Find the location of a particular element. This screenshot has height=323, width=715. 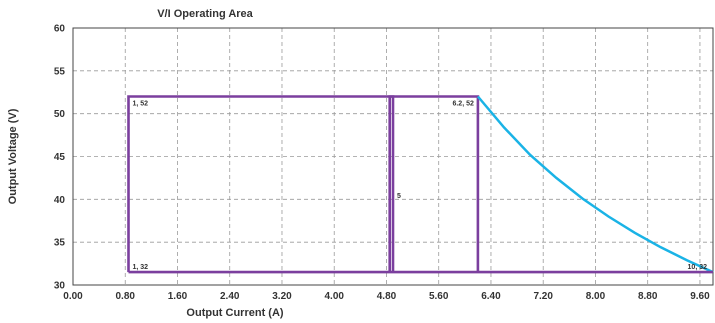

y-axis-title: Output Voltage (V) is located at coordinates (13, 156).